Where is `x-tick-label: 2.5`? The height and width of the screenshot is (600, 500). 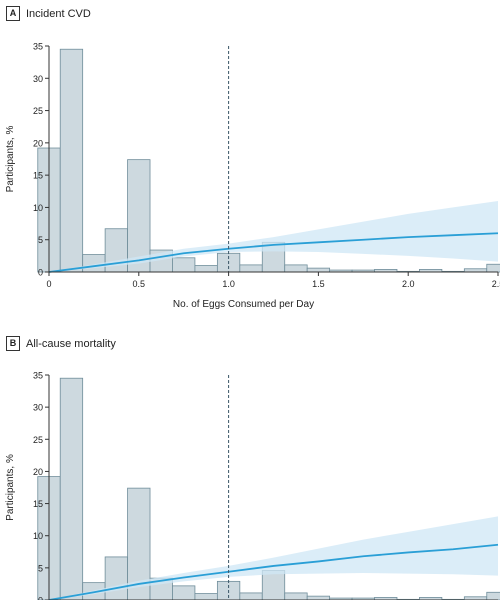
x-tick-label: 2.5 is located at coordinates (496, 284).